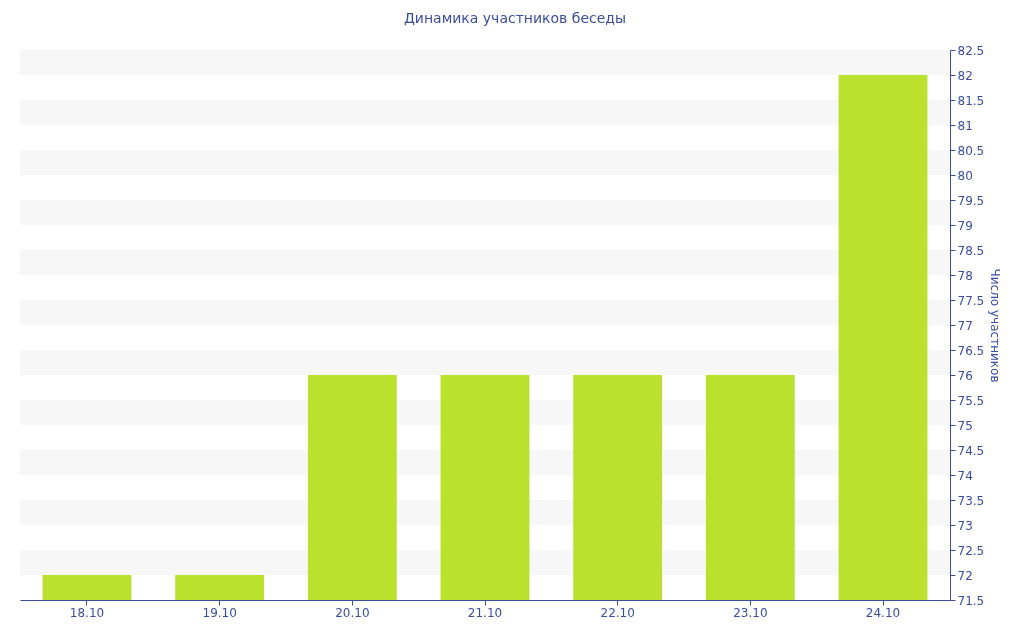 The width and height of the screenshot is (1024, 640). Describe the element at coordinates (965, 175) in the screenshot. I see `y-tick-label: 80` at that location.